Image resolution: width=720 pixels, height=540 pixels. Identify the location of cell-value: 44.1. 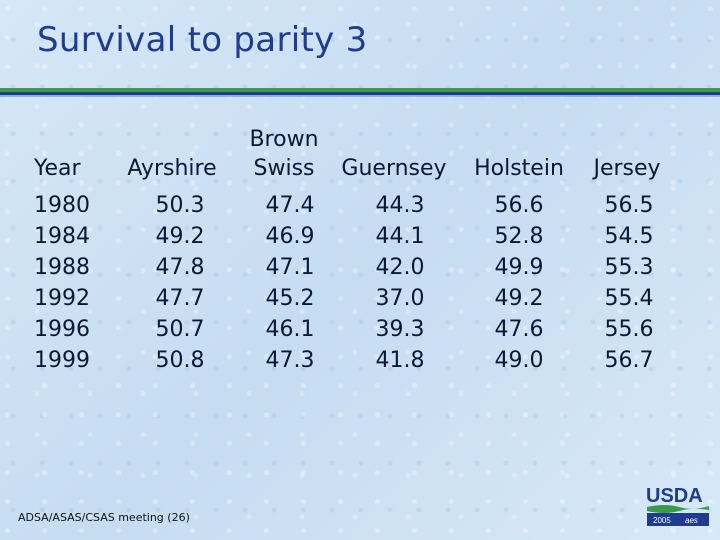
(400, 236).